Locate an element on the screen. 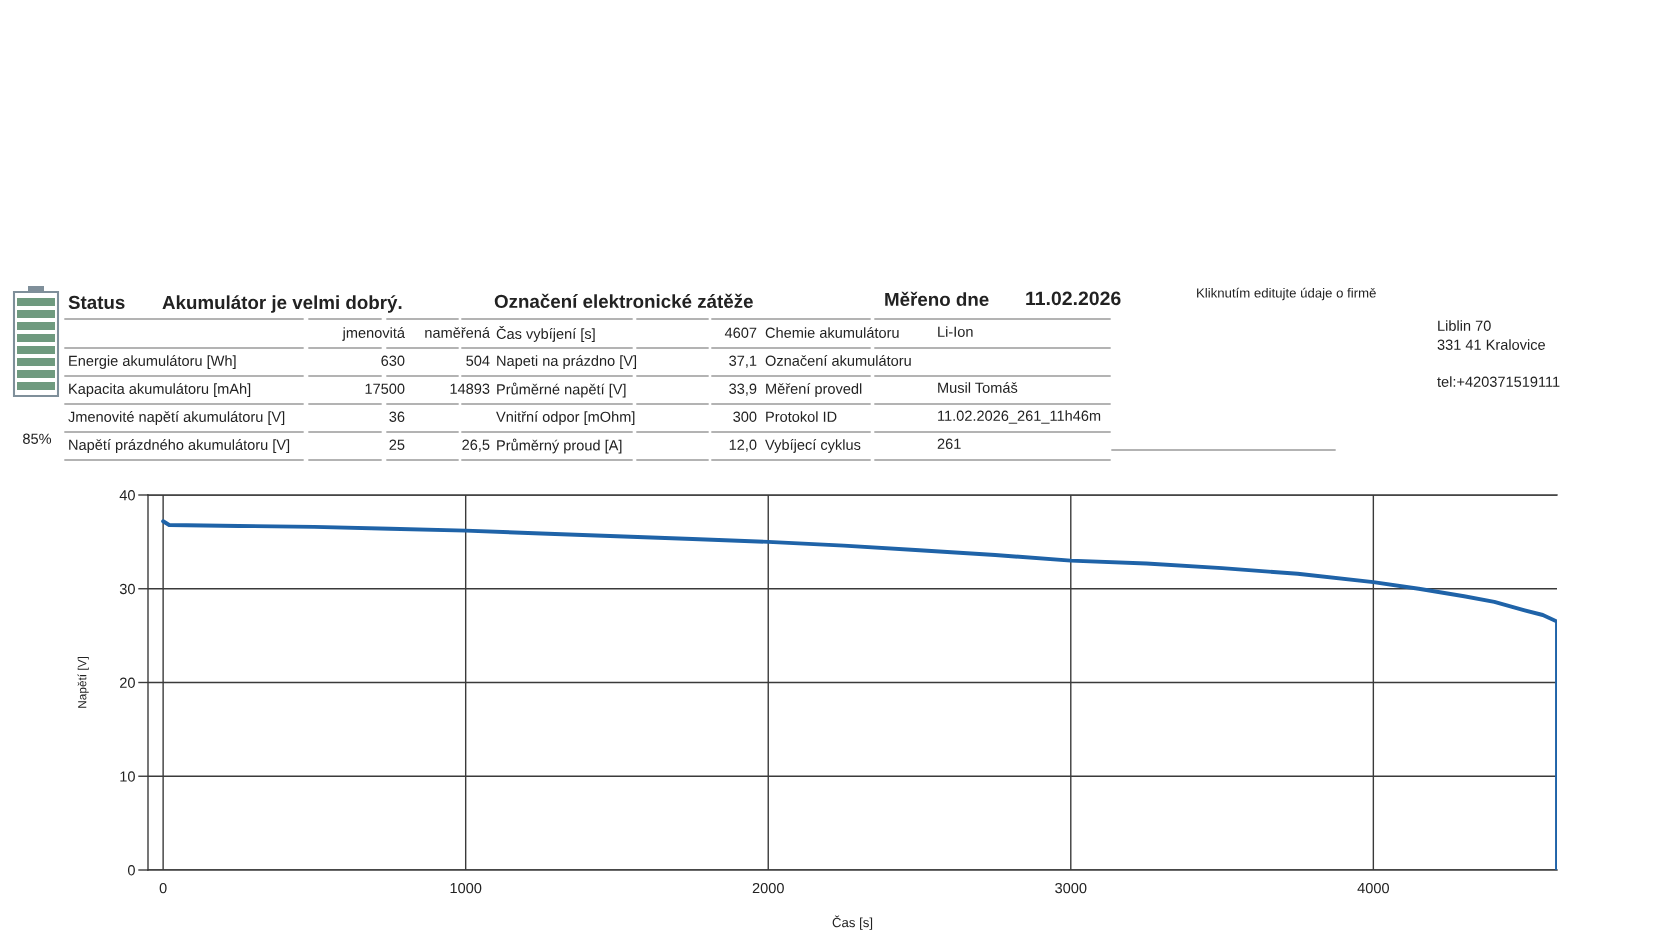 The image size is (1680, 946). text: 25 is located at coordinates (397, 444).